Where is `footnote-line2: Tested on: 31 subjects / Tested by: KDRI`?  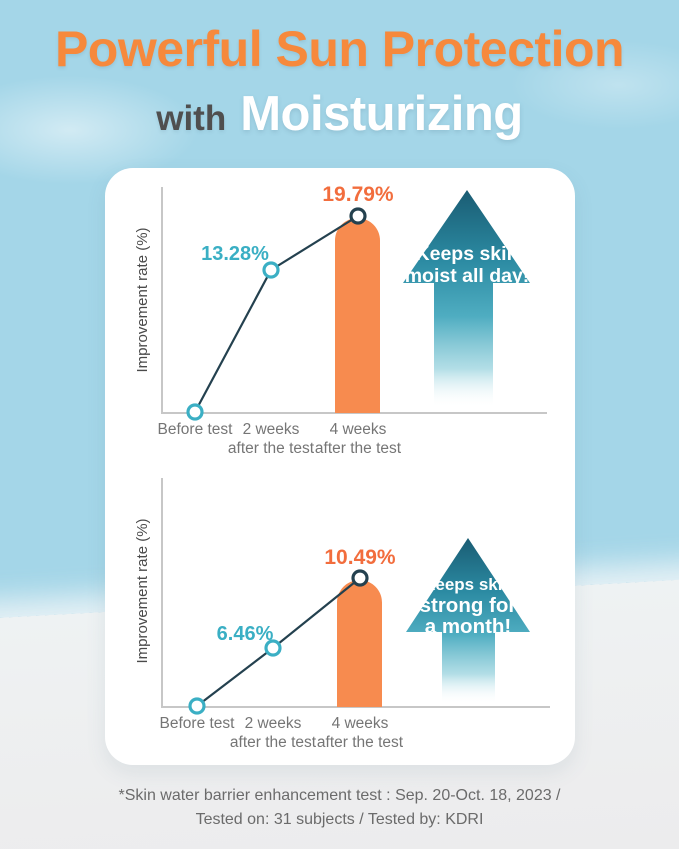
footnote-line2: Tested on: 31 subjects / Tested by: KDRI is located at coordinates (339, 819).